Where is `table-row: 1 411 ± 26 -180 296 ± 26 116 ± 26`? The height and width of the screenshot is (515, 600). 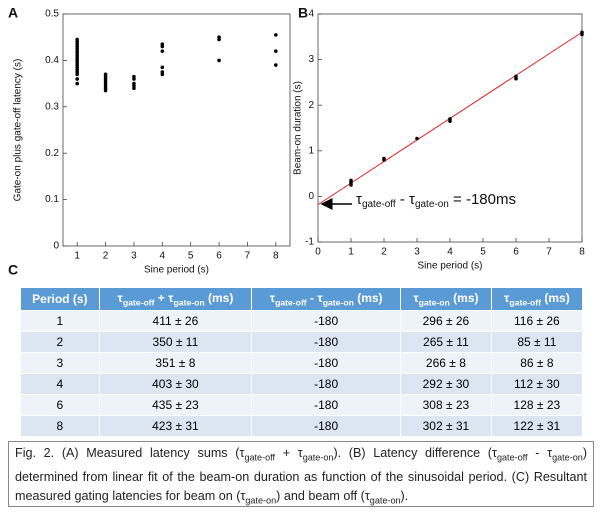
table-row: 1 411 ± 26 -180 296 ± 26 116 ± 26 is located at coordinates (302, 321).